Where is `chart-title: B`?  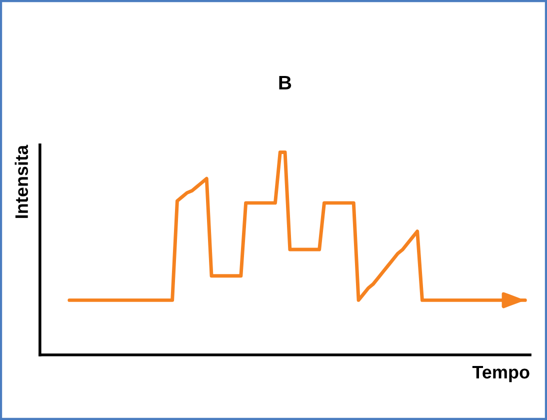
chart-title: B is located at coordinates (285, 83).